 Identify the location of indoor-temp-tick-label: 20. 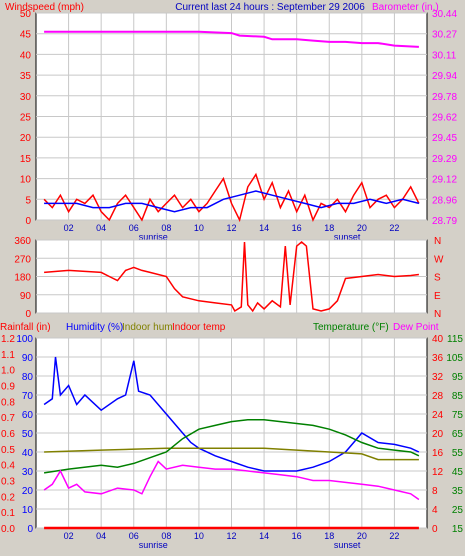
(438, 434).